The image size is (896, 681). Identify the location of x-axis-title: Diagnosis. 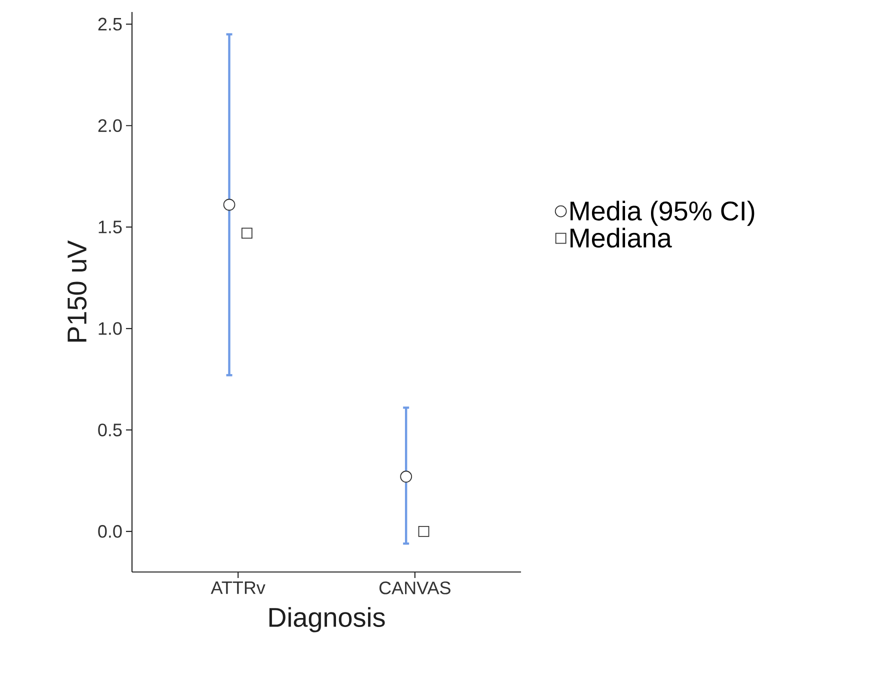
(327, 619).